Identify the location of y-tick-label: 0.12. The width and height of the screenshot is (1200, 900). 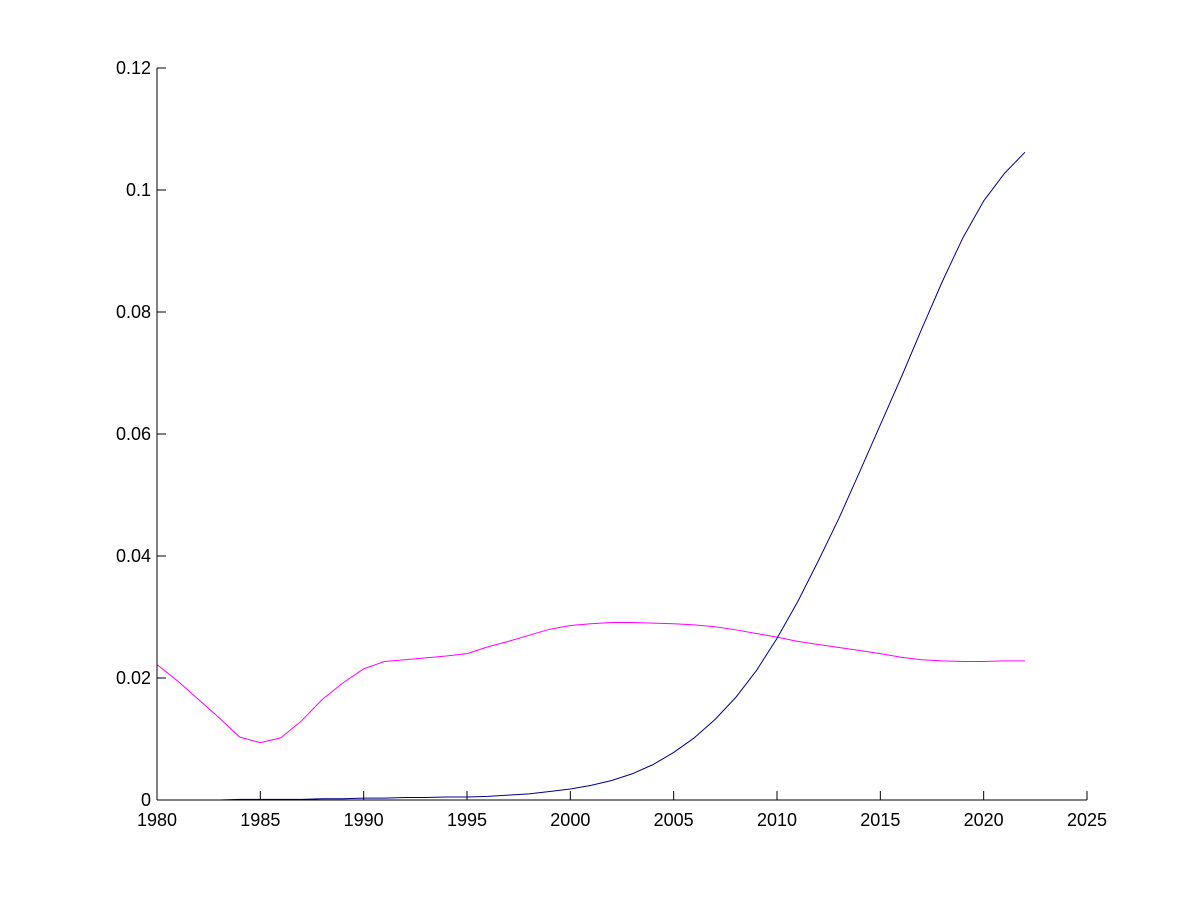
(133, 68).